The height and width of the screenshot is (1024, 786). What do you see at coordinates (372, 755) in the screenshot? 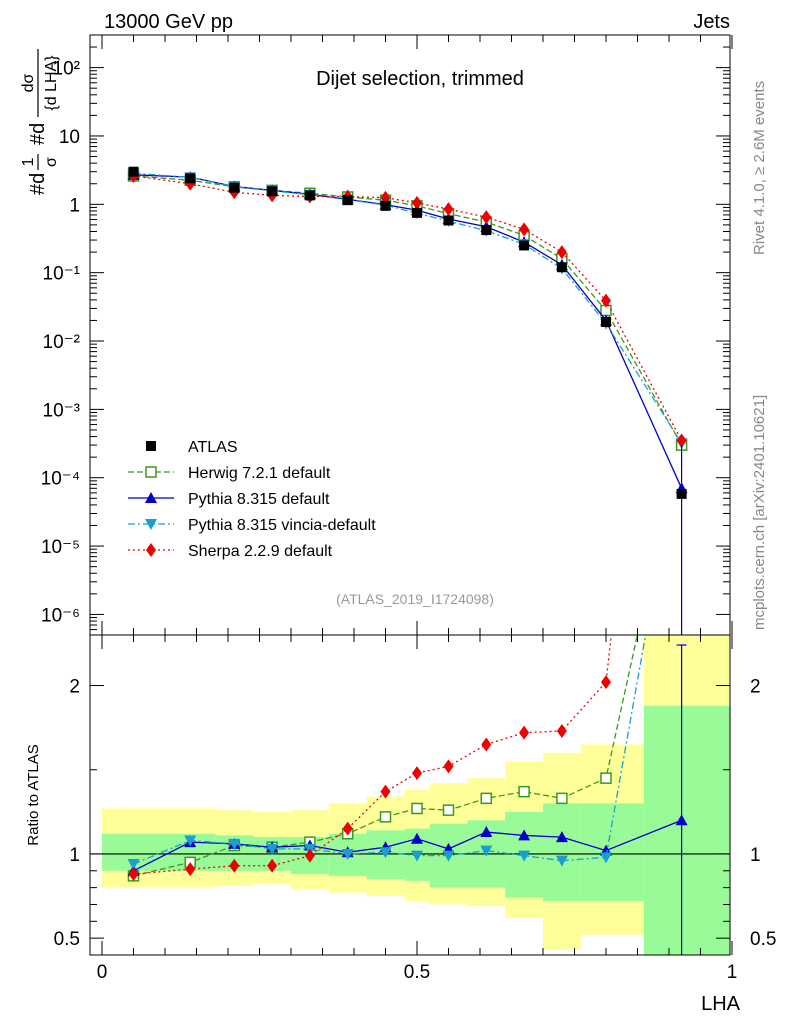
I see `ratio-sherpa-line` at bounding box center [372, 755].